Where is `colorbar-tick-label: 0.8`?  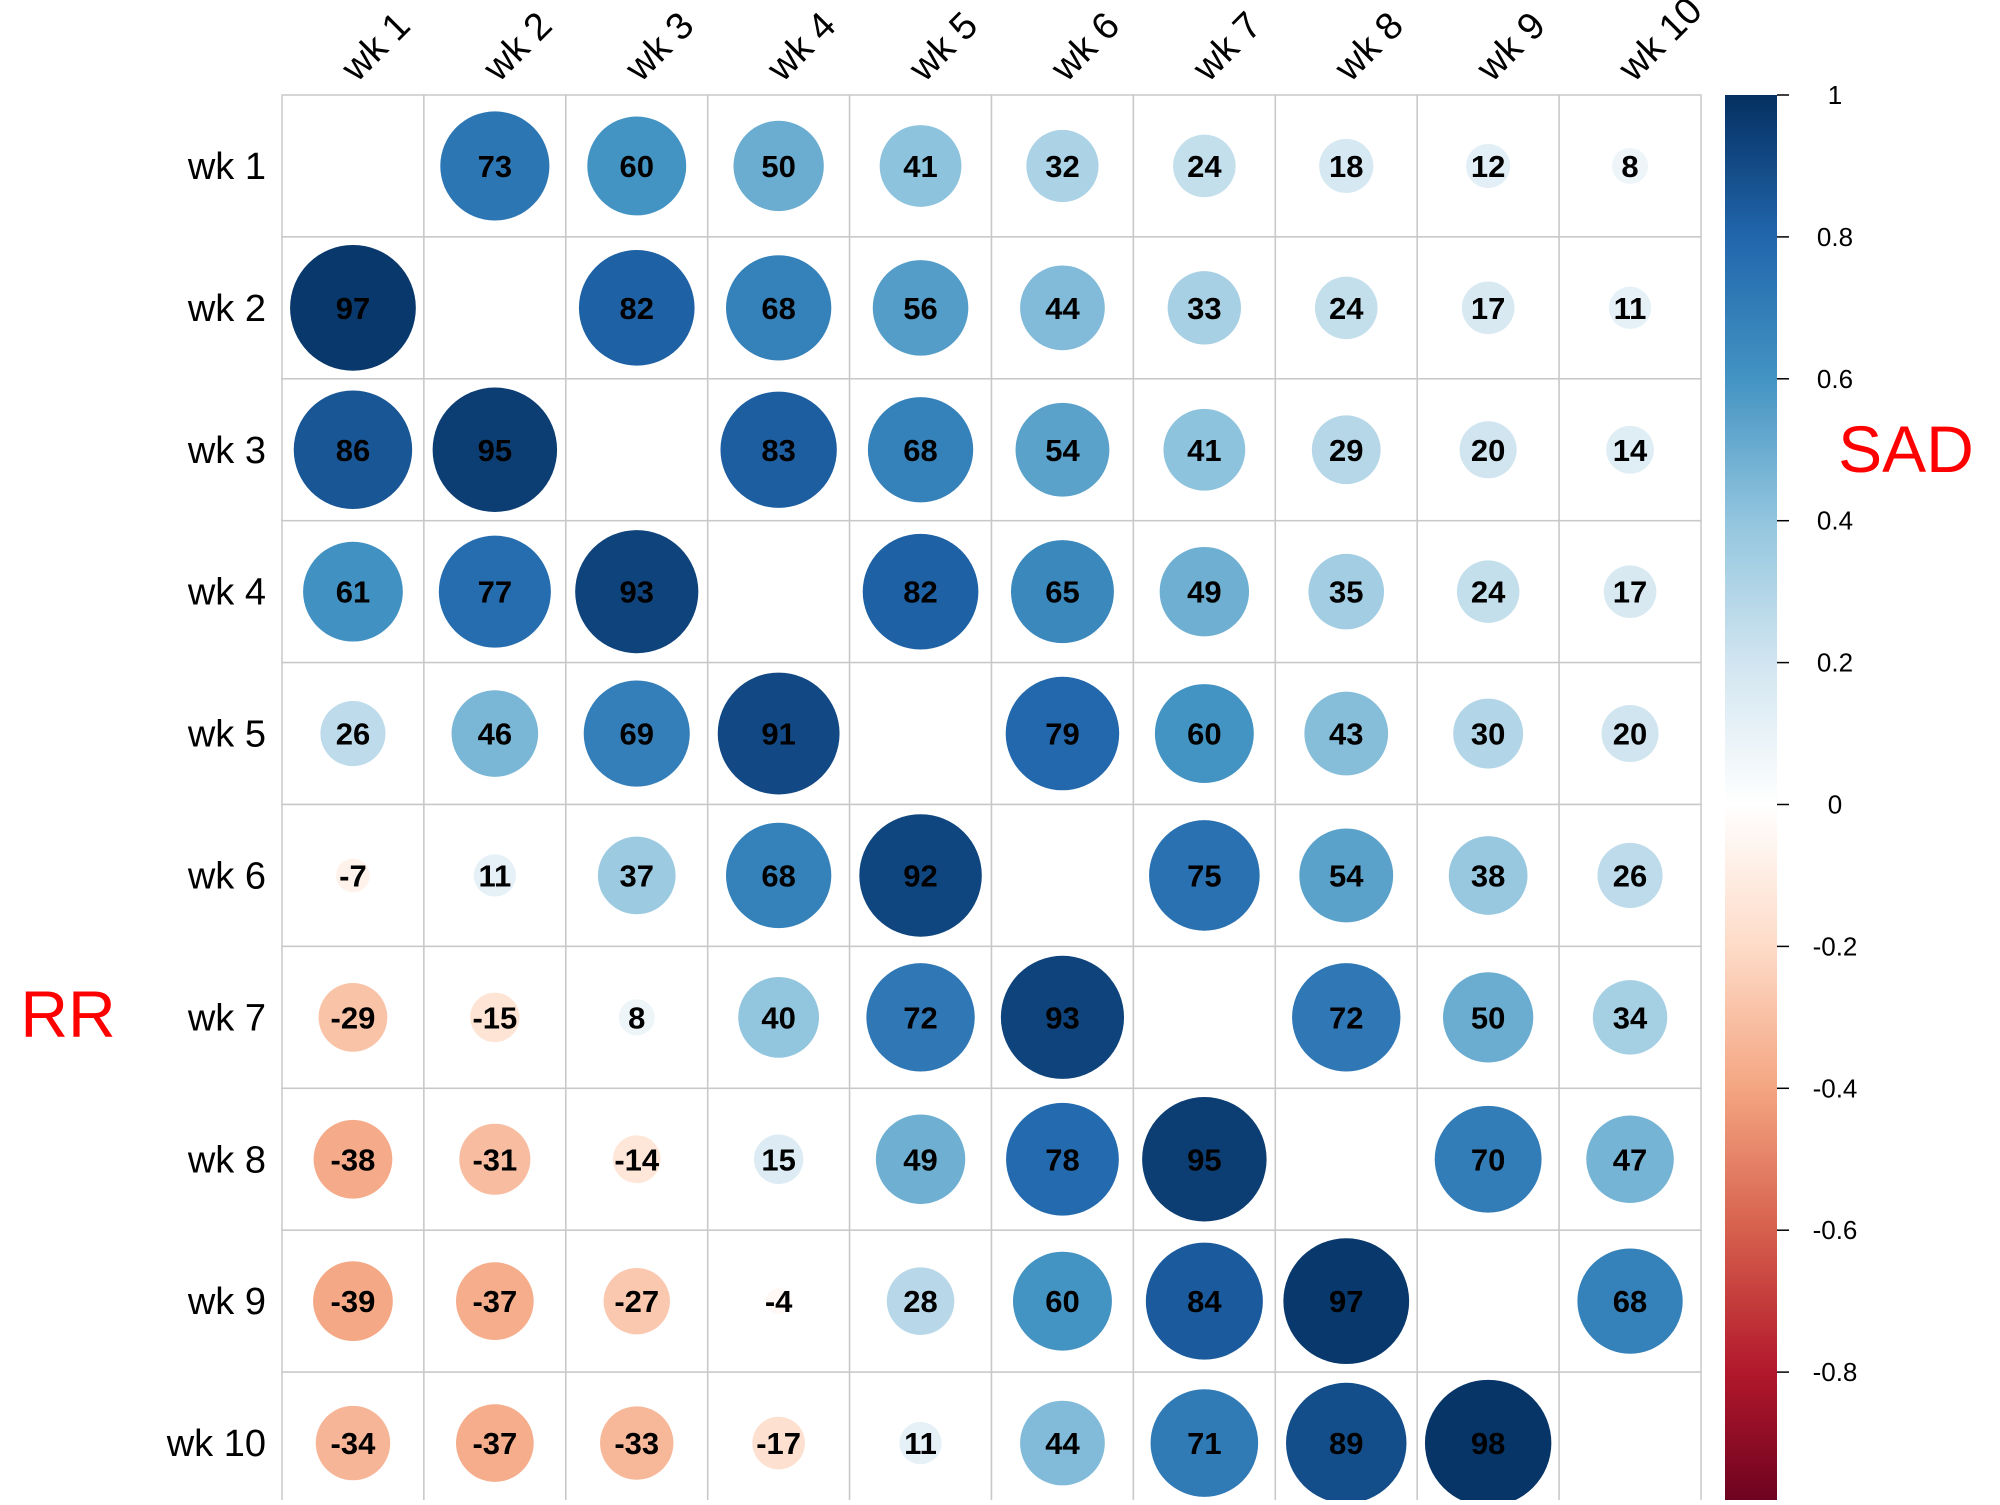 colorbar-tick-label: 0.8 is located at coordinates (1835, 237).